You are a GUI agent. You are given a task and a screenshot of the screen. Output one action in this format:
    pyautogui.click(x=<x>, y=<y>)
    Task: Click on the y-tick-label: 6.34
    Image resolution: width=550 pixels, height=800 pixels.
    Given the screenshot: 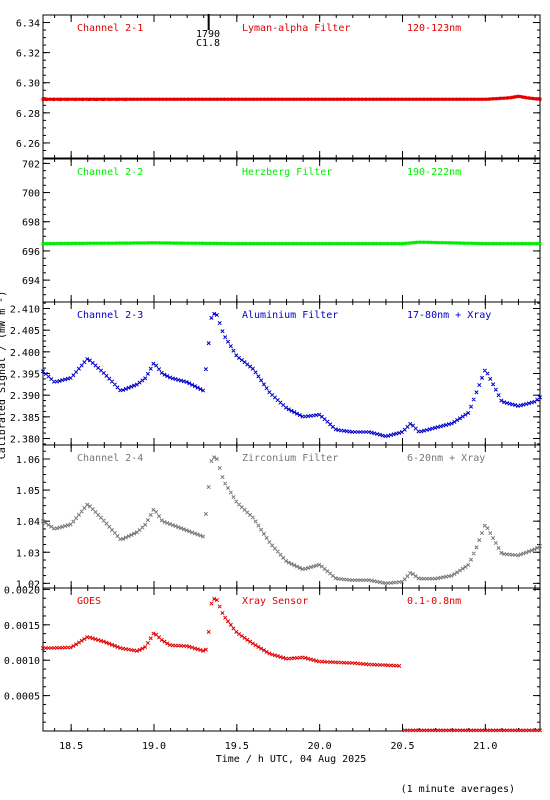 What is the action you would take?
    pyautogui.click(x=28, y=24)
    